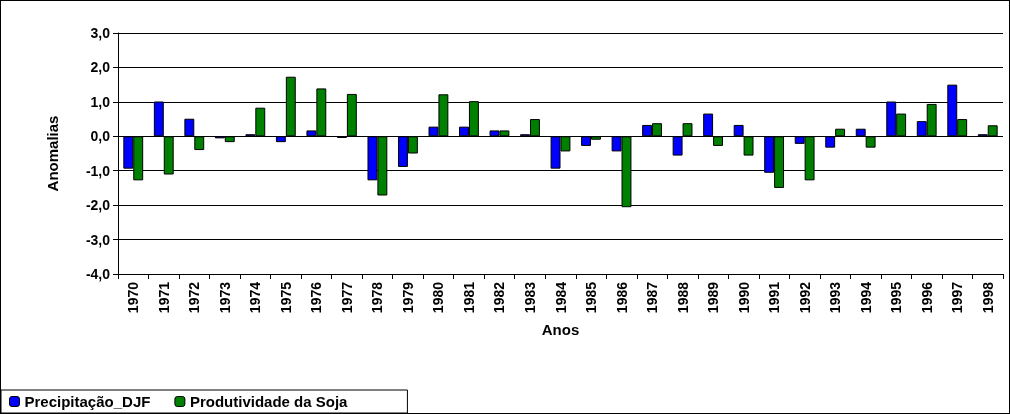 The image size is (1010, 414). What do you see at coordinates (316, 297) in the screenshot?
I see `x-tick-label: 1976` at bounding box center [316, 297].